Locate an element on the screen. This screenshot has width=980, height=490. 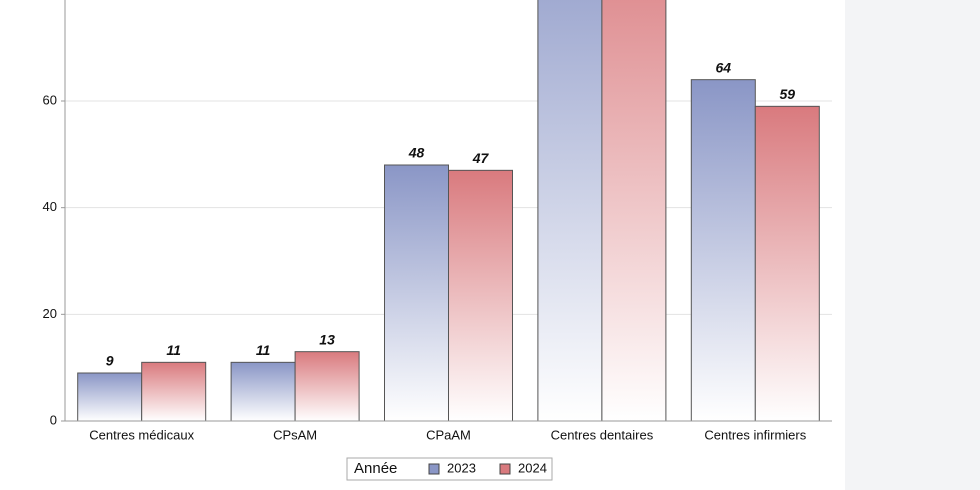
legend-label: 2023 is located at coordinates (461, 467).